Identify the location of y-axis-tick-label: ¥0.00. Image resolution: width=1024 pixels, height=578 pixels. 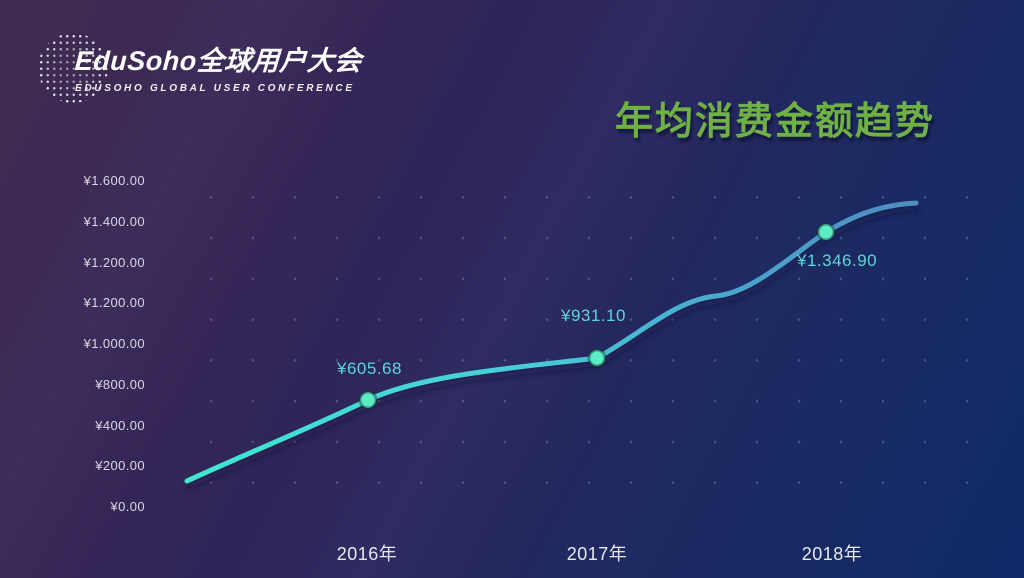
(127, 506).